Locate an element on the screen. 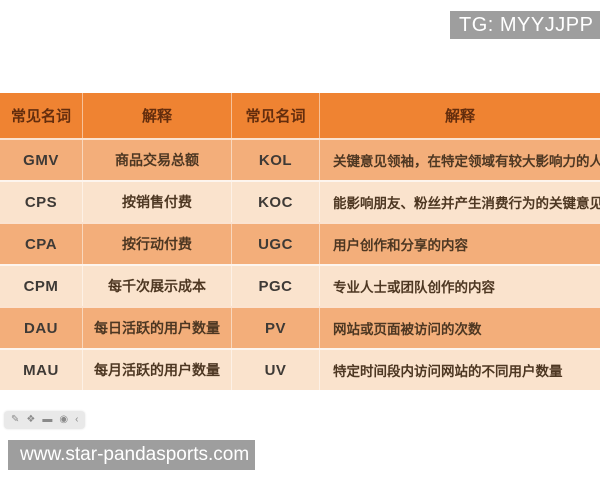 The image size is (600, 480). telegram-watermark: TG: MYYJJPP is located at coordinates (525, 25).